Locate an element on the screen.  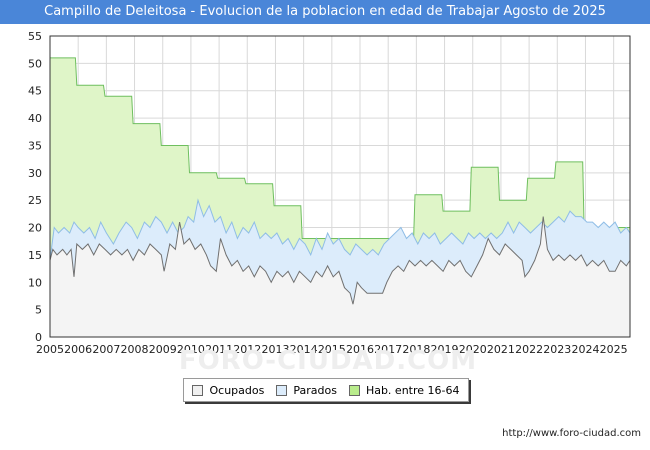
y-tick-label: 30 is located at coordinates (35, 173).